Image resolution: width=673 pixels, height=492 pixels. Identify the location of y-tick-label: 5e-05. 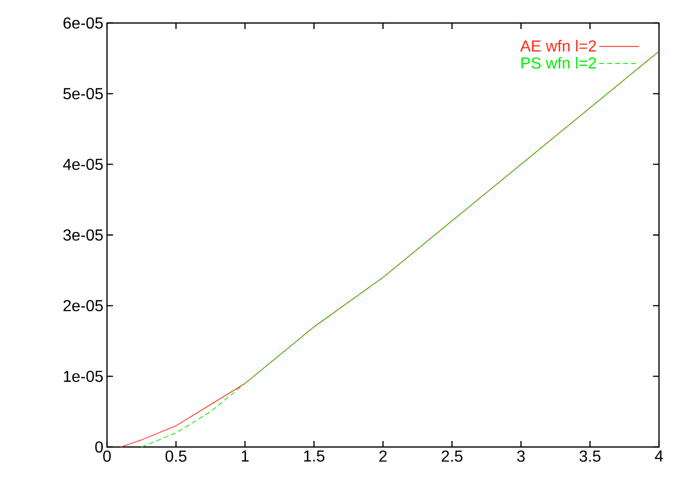
(83, 94).